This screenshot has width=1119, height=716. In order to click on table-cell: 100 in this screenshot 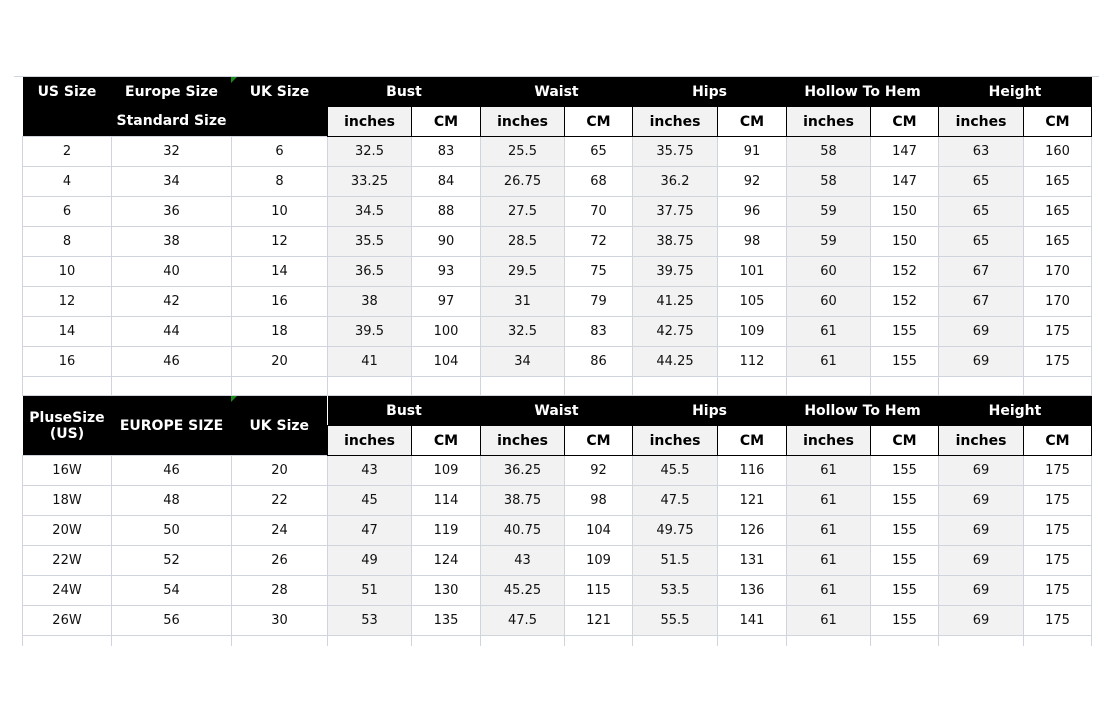, I will do `click(446, 331)`.